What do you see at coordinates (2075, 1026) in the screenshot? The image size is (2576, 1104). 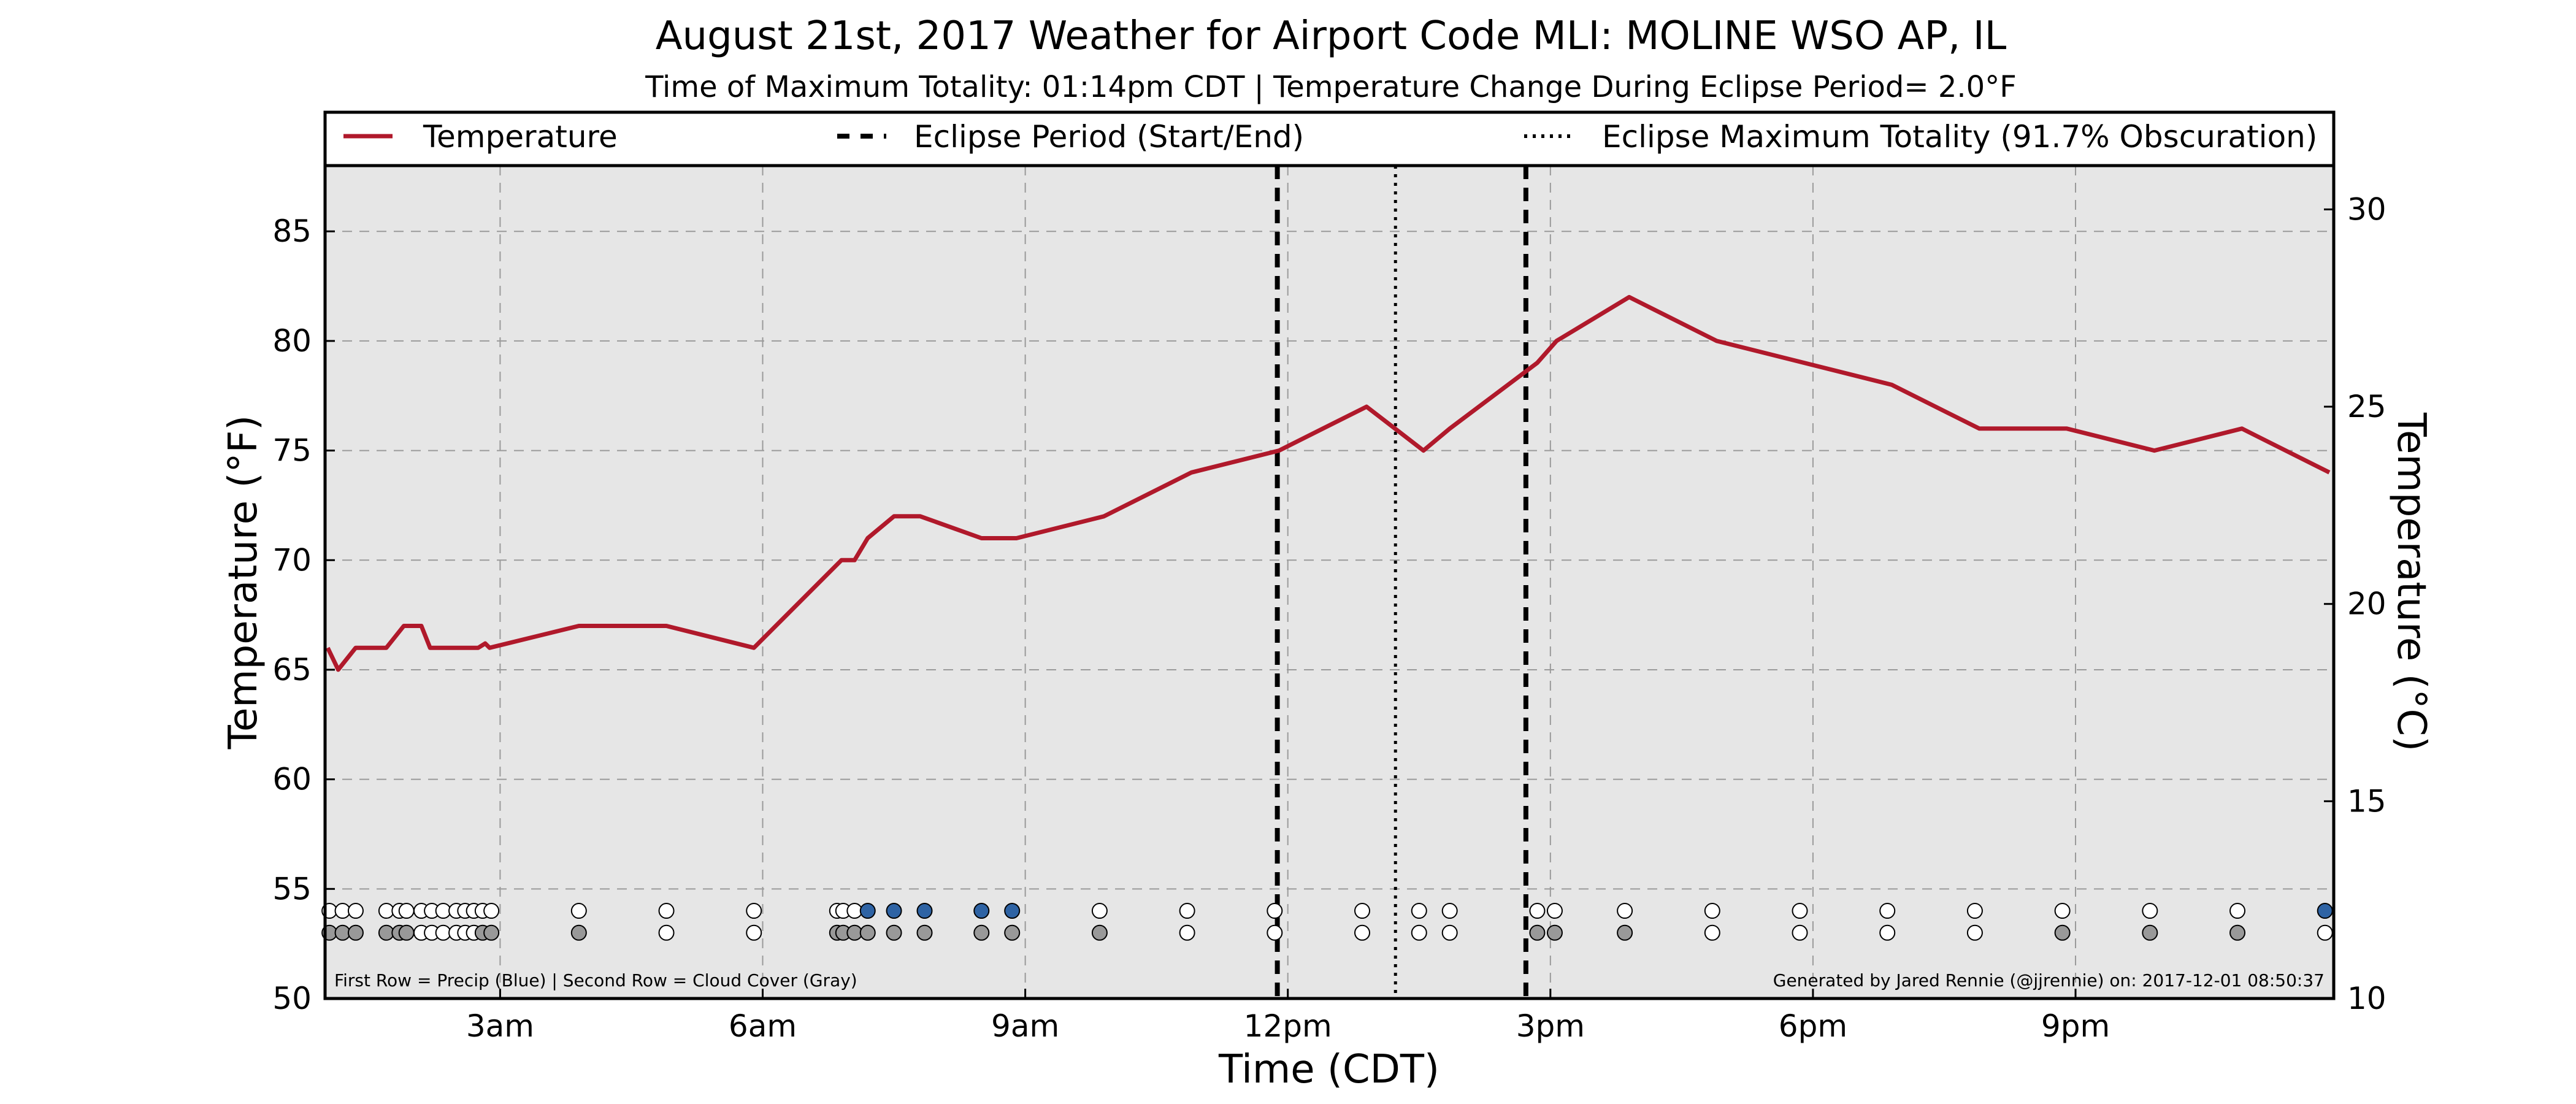 I see `x-tick-label: 9pm` at bounding box center [2075, 1026].